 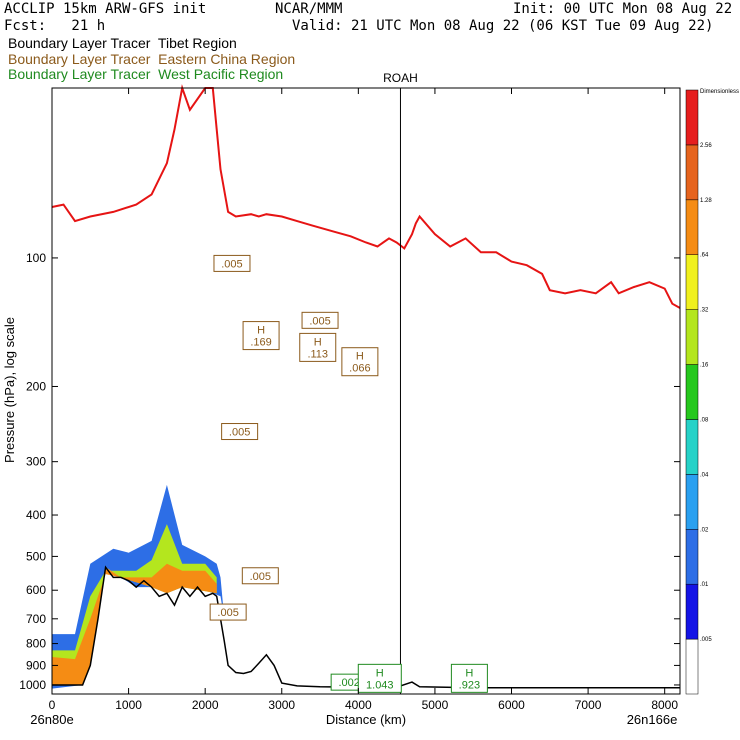 I want to click on contour-label-text: .923, so click(x=469, y=685).